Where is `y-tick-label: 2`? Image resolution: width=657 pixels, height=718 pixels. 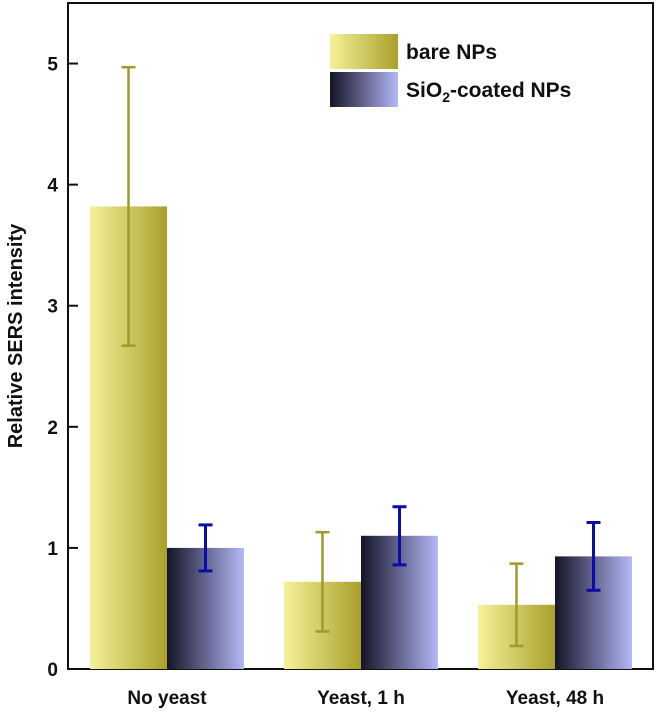
y-tick-label: 2 is located at coordinates (52, 428).